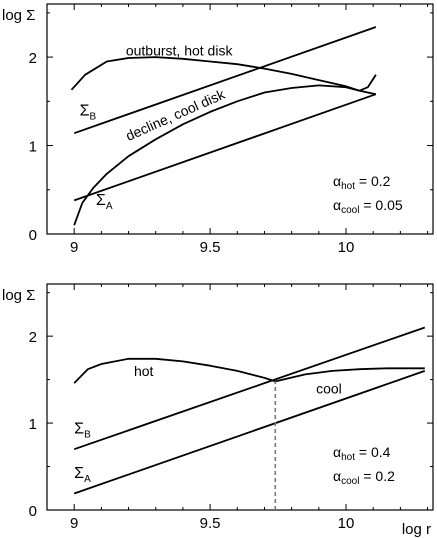  Describe the element at coordinates (225, 147) in the screenshot. I see `top-series-a` at that location.